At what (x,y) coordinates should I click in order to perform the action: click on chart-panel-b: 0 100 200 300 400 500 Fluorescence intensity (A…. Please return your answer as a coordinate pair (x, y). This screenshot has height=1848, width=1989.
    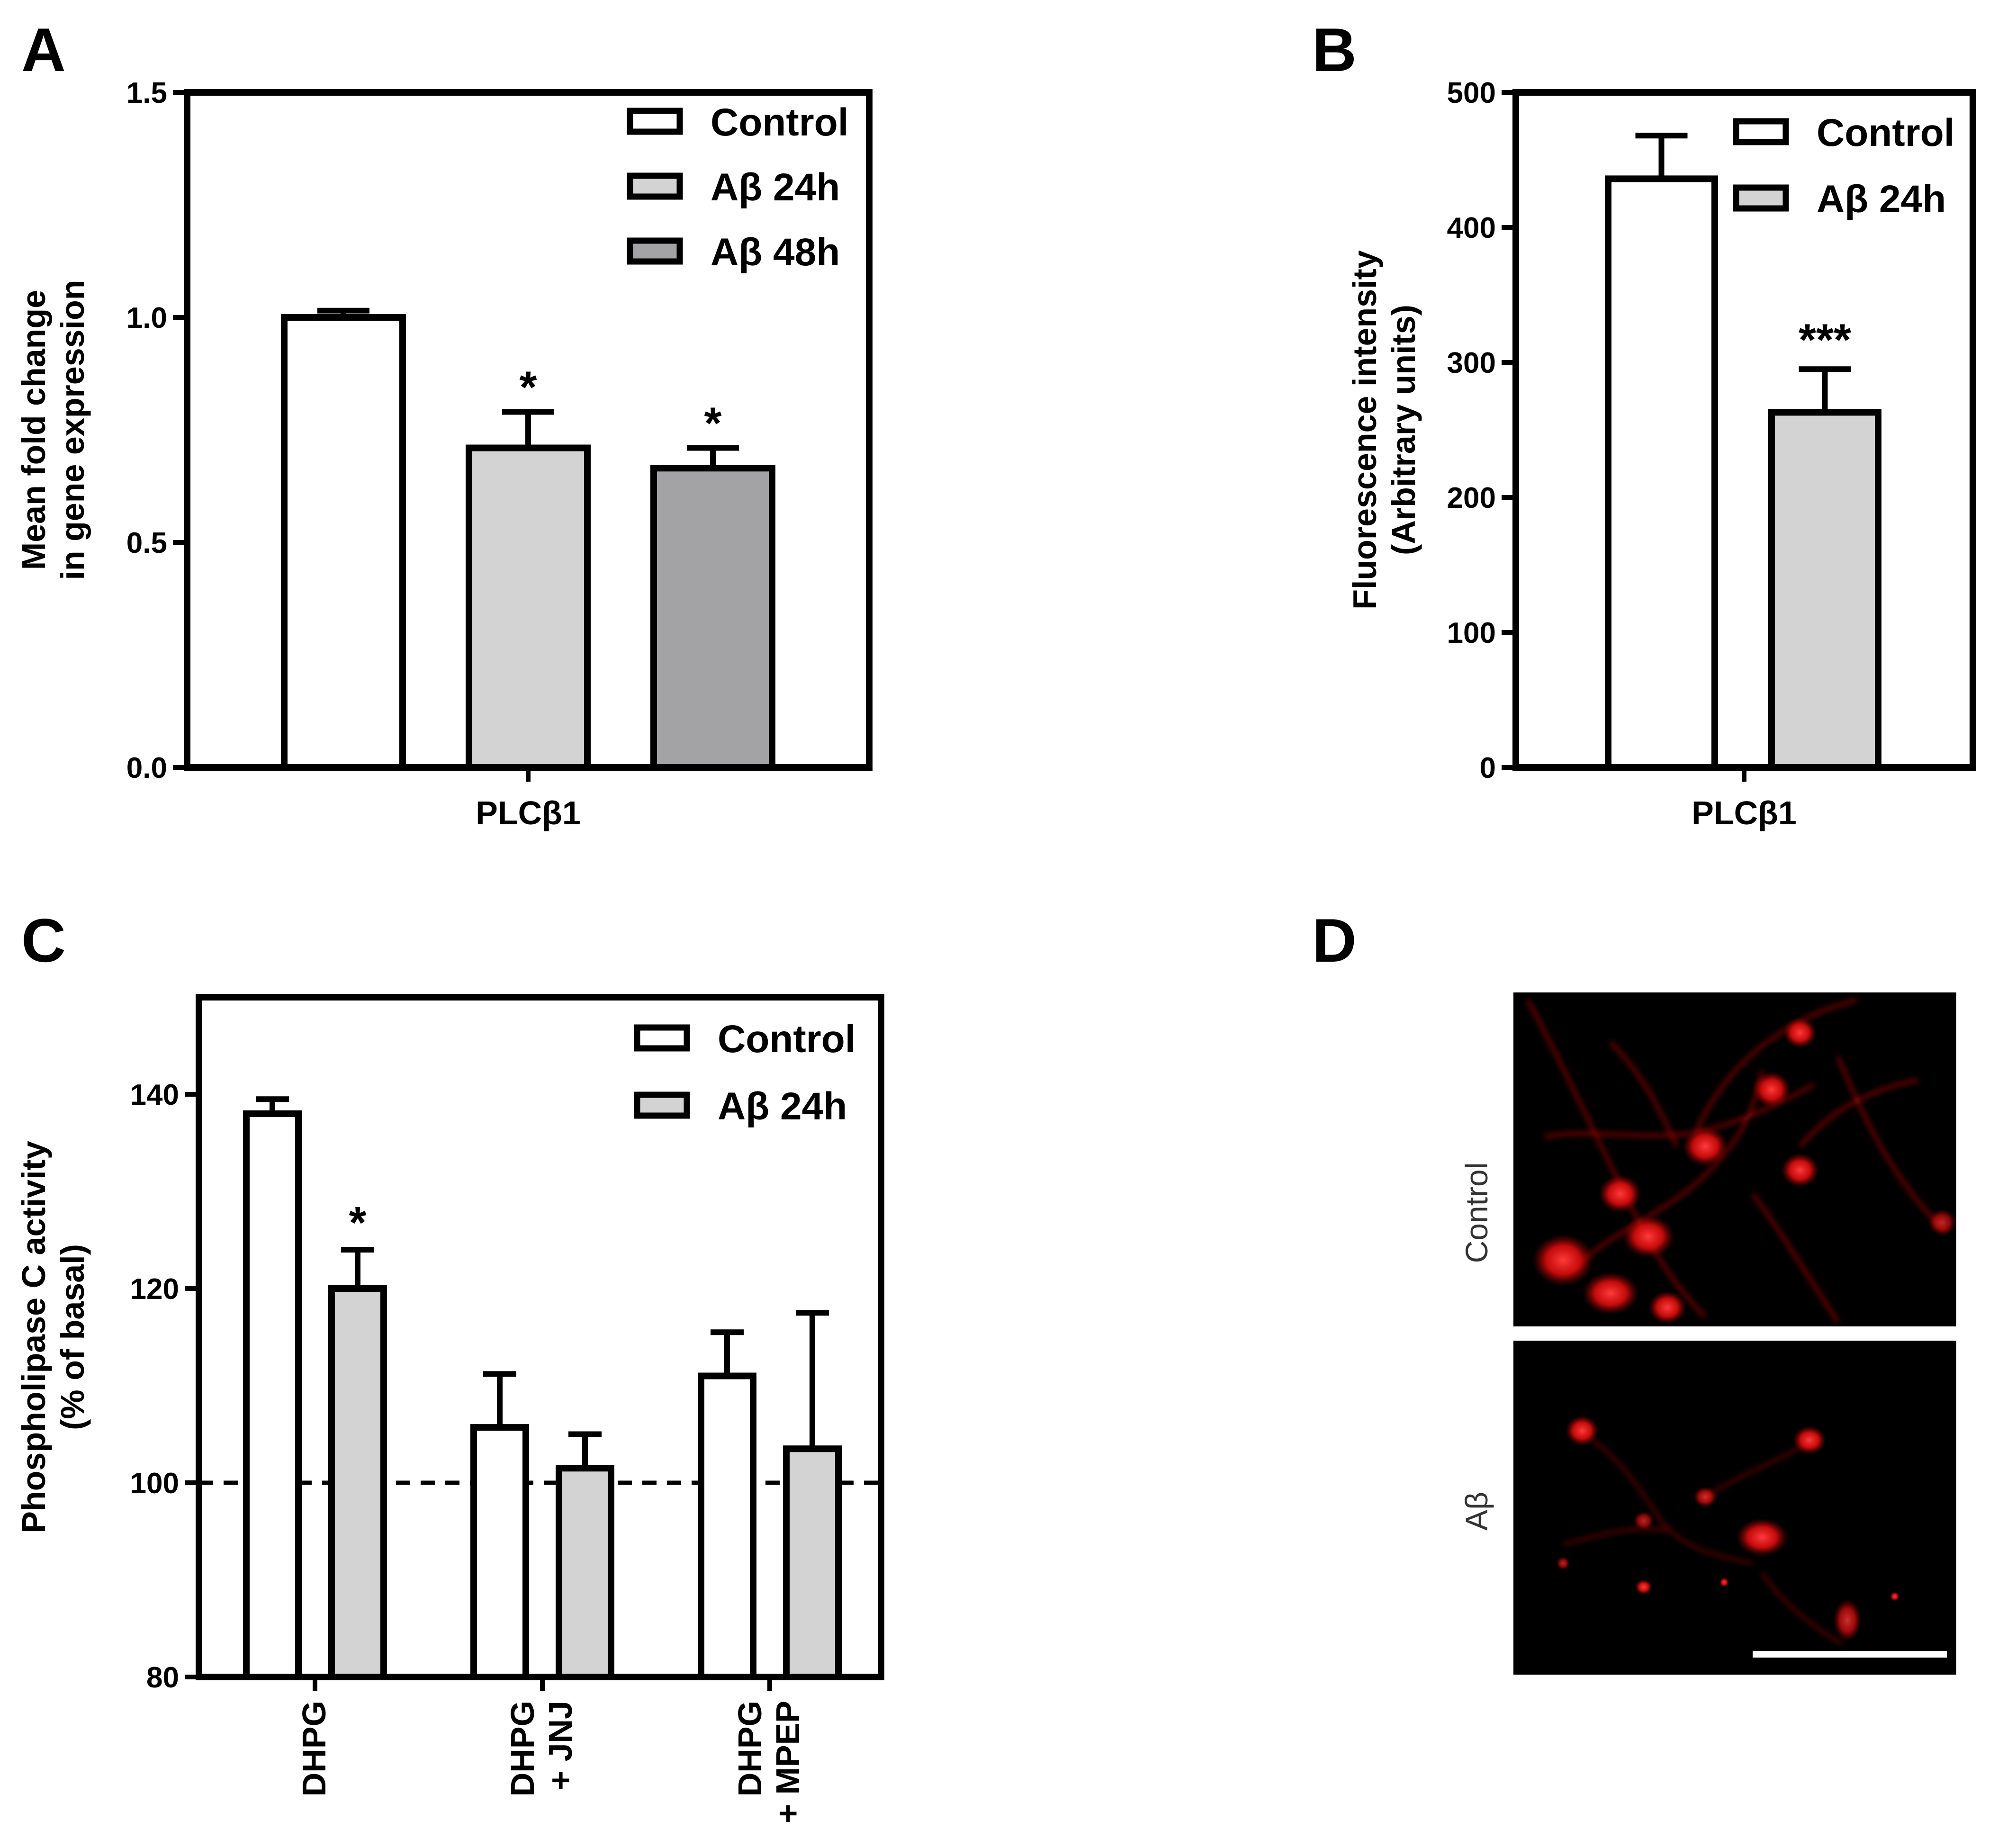
    Looking at the image, I should click on (1661, 454).